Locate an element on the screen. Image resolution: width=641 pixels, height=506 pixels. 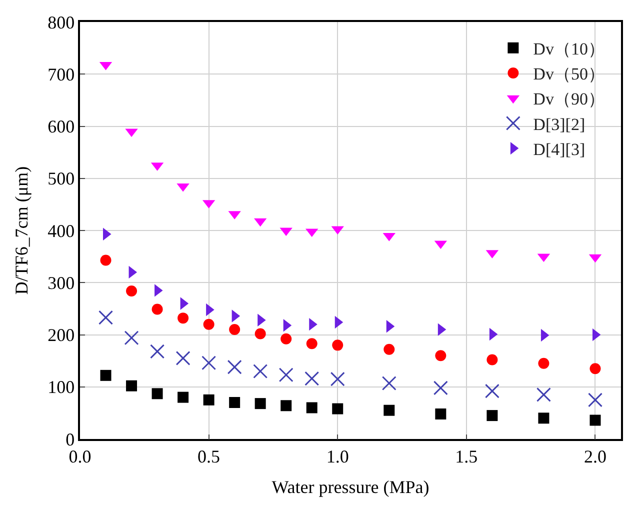
legend-label: Dv（10） is located at coordinates (569, 49).